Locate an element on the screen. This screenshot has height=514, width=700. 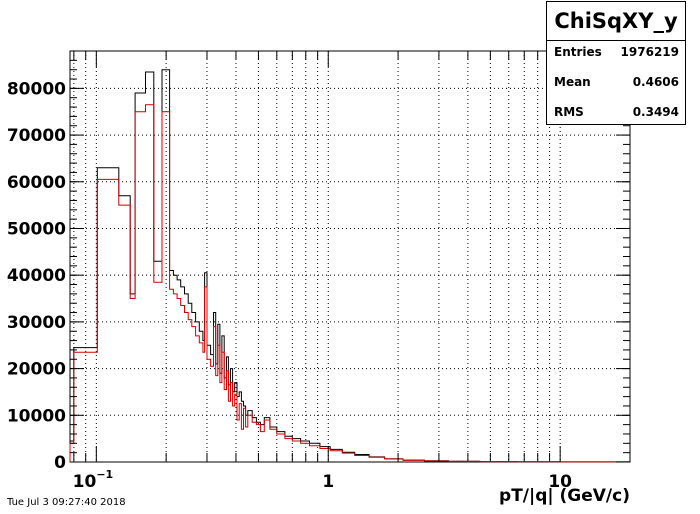
stats-row-rms: RMS 0.3494 is located at coordinates (616, 116).